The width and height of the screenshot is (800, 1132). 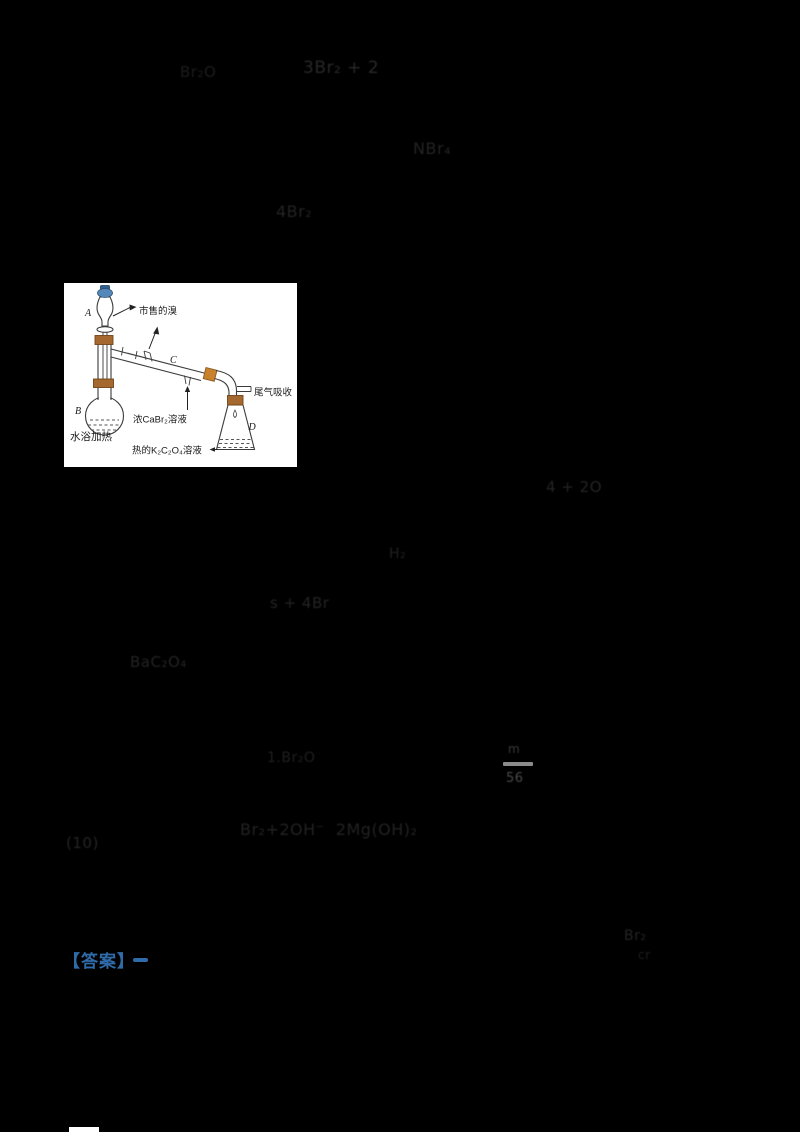 I want to click on ghost-text-fragment: H₂, so click(x=398, y=554).